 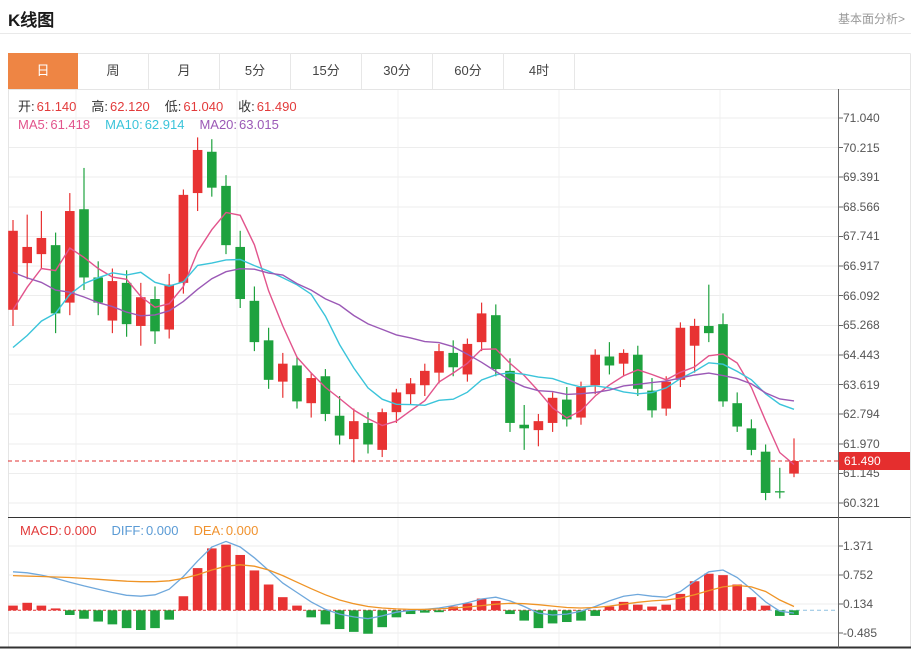 What do you see at coordinates (259, 124) in the screenshot?
I see `legend-value: 63.015` at bounding box center [259, 124].